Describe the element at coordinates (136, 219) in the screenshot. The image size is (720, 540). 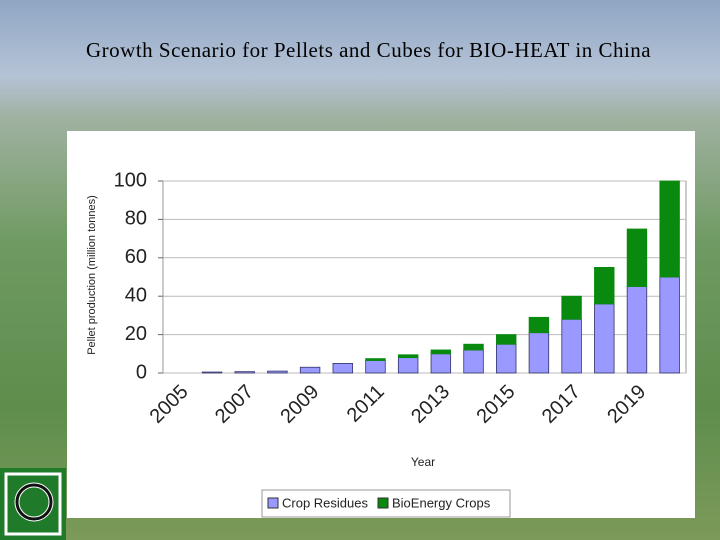
I see `y-tick-label: 80` at that location.